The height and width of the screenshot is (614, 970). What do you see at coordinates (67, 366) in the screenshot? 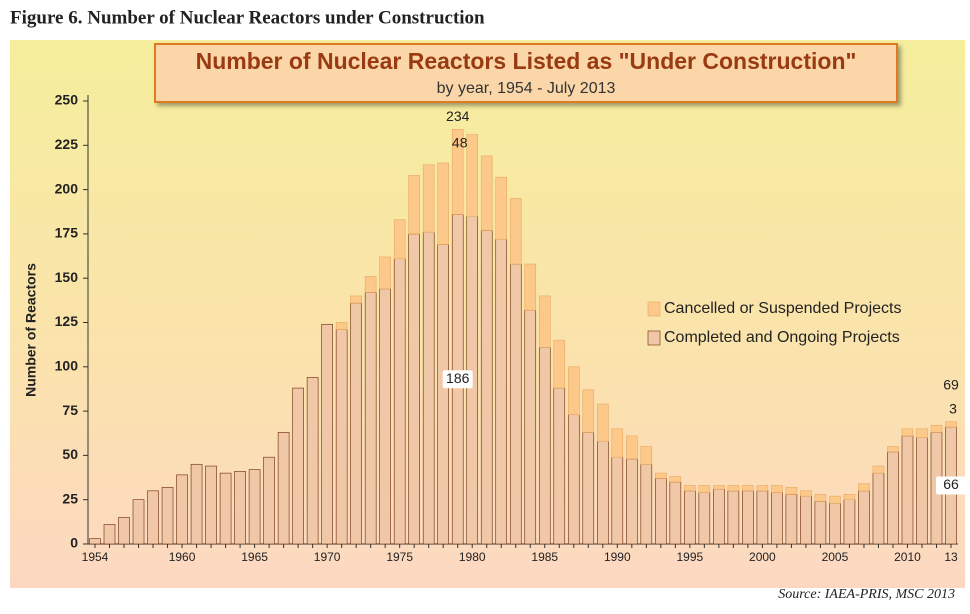
I see `y-tick-label: 100` at bounding box center [67, 366].